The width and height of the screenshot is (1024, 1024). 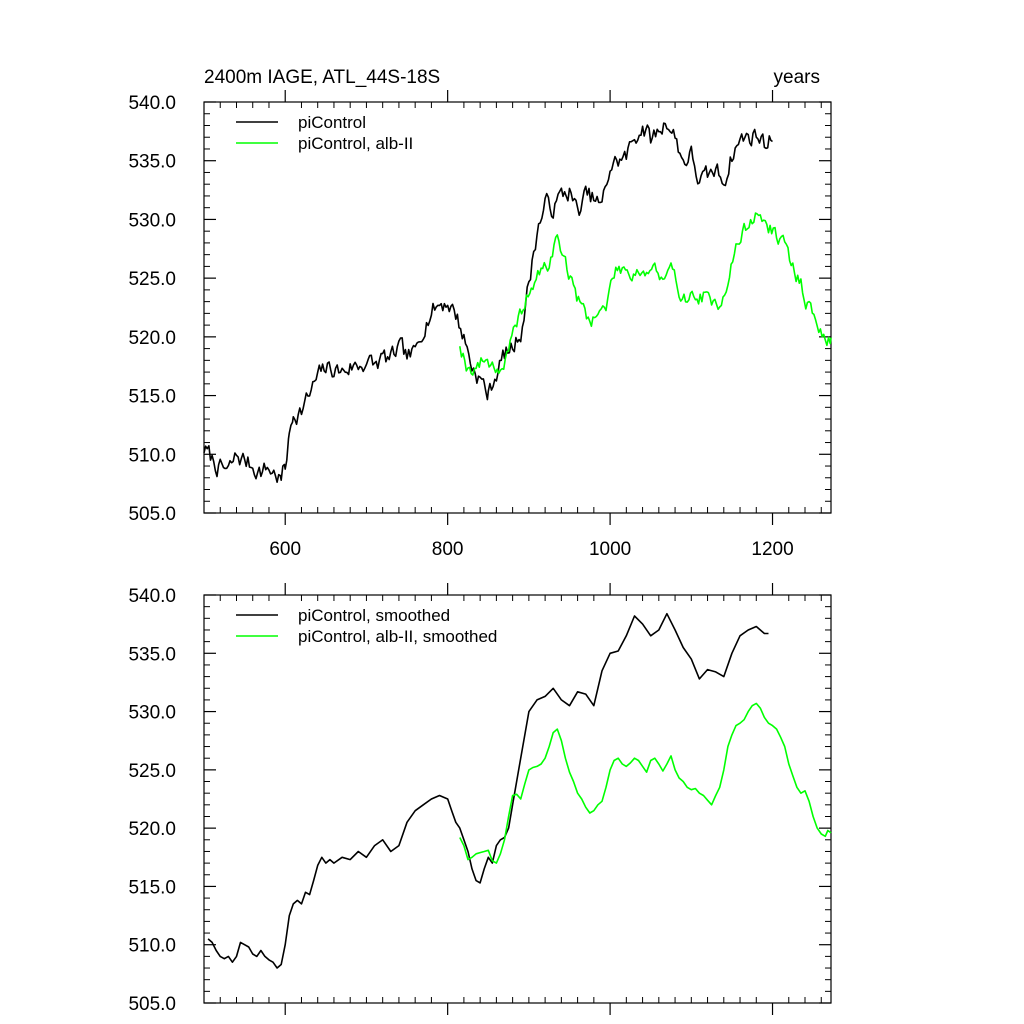 What do you see at coordinates (610, 549) in the screenshot?
I see `x-tick-label: 1000` at bounding box center [610, 549].